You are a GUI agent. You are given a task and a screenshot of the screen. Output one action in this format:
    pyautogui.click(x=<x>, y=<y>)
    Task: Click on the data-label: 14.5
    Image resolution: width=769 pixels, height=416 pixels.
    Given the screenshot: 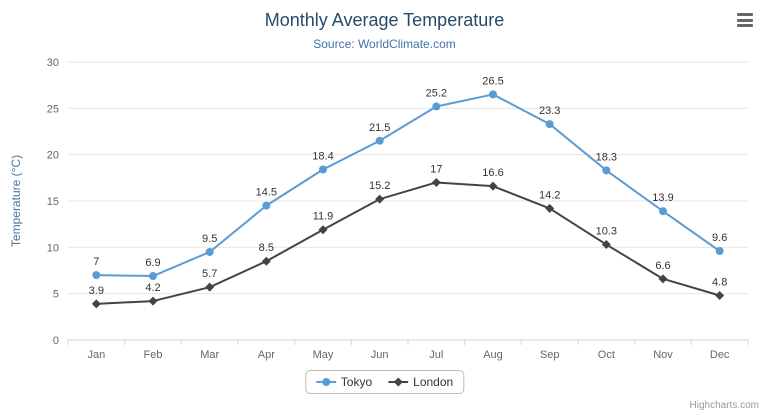 What is the action you would take?
    pyautogui.click(x=266, y=193)
    